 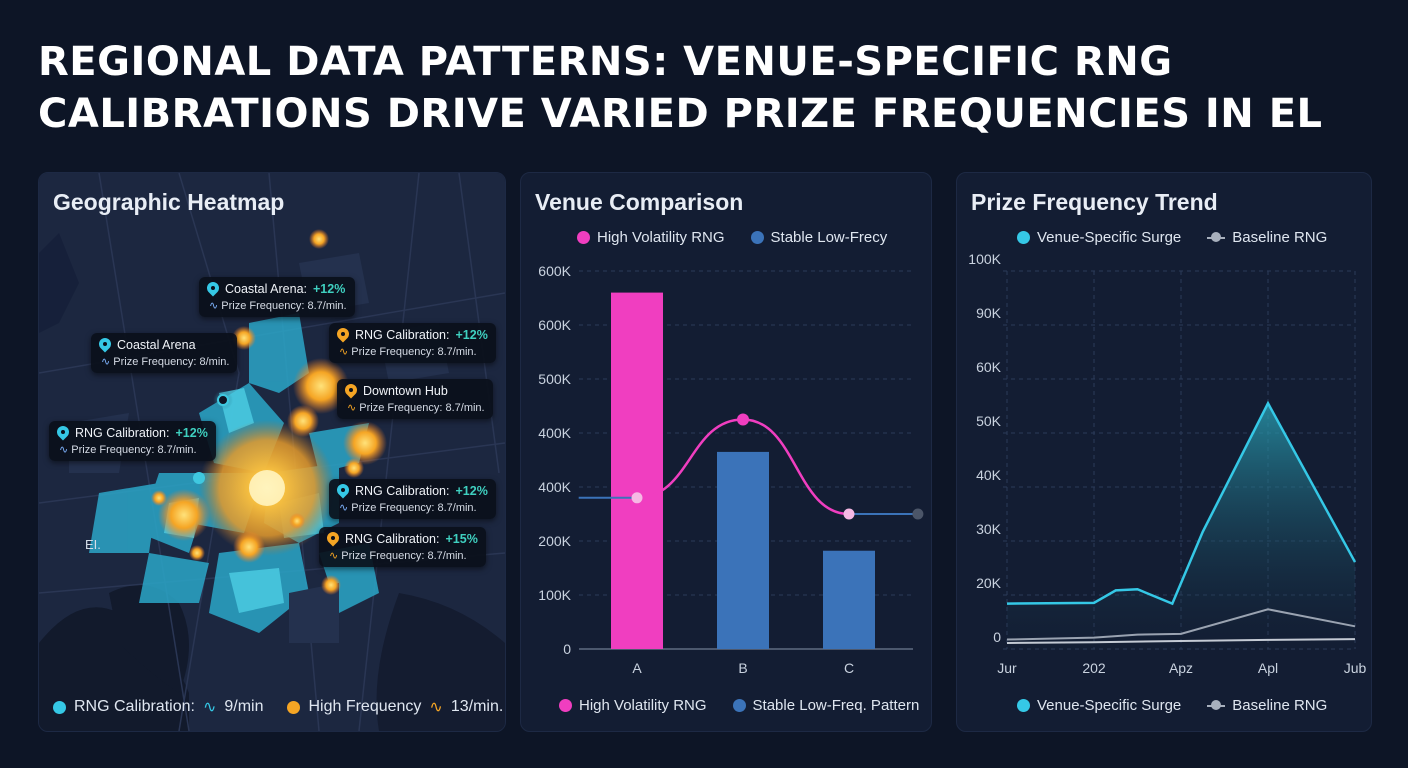 I want to click on map-callout: Downtown Hub ∿ Prize Frequency: 8.7/min., so click(x=415, y=399).